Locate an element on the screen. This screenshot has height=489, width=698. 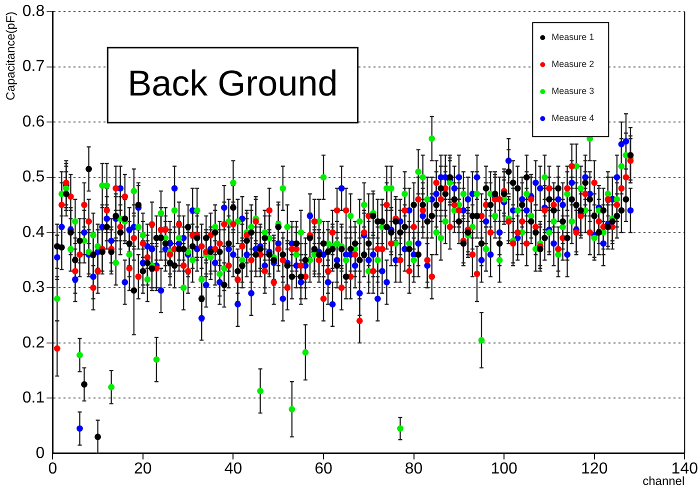
y-tick-label: 0 is located at coordinates (40, 453).